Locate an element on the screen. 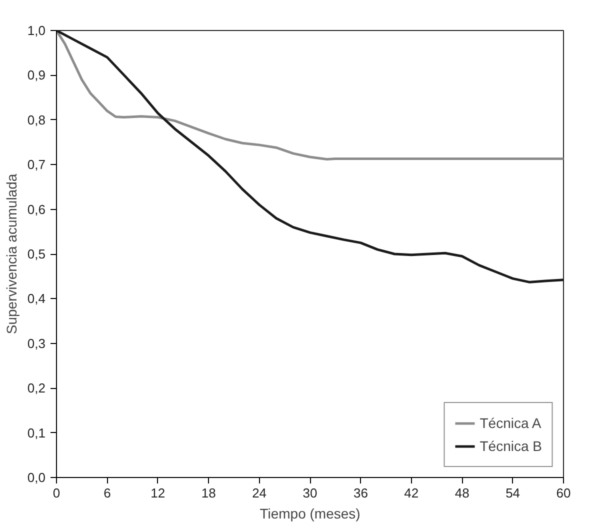 This screenshot has height=524, width=613. y-tick-label: 0,2 is located at coordinates (36, 388).